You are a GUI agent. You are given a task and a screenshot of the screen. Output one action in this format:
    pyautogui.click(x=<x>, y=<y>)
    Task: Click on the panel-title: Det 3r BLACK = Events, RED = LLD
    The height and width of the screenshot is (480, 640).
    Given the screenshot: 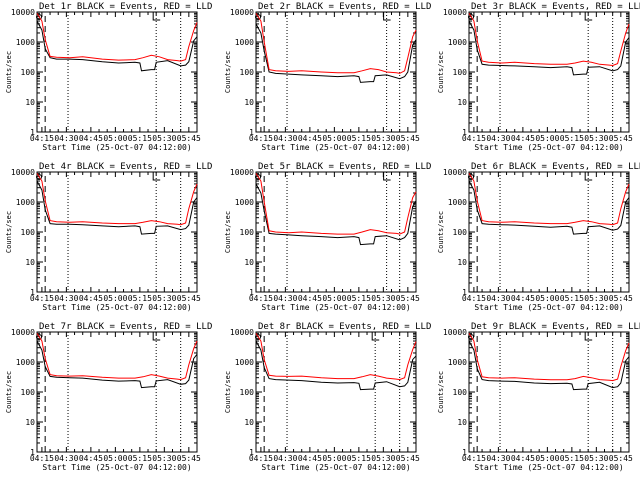 What is the action you would take?
    pyautogui.click(x=555, y=7)
    